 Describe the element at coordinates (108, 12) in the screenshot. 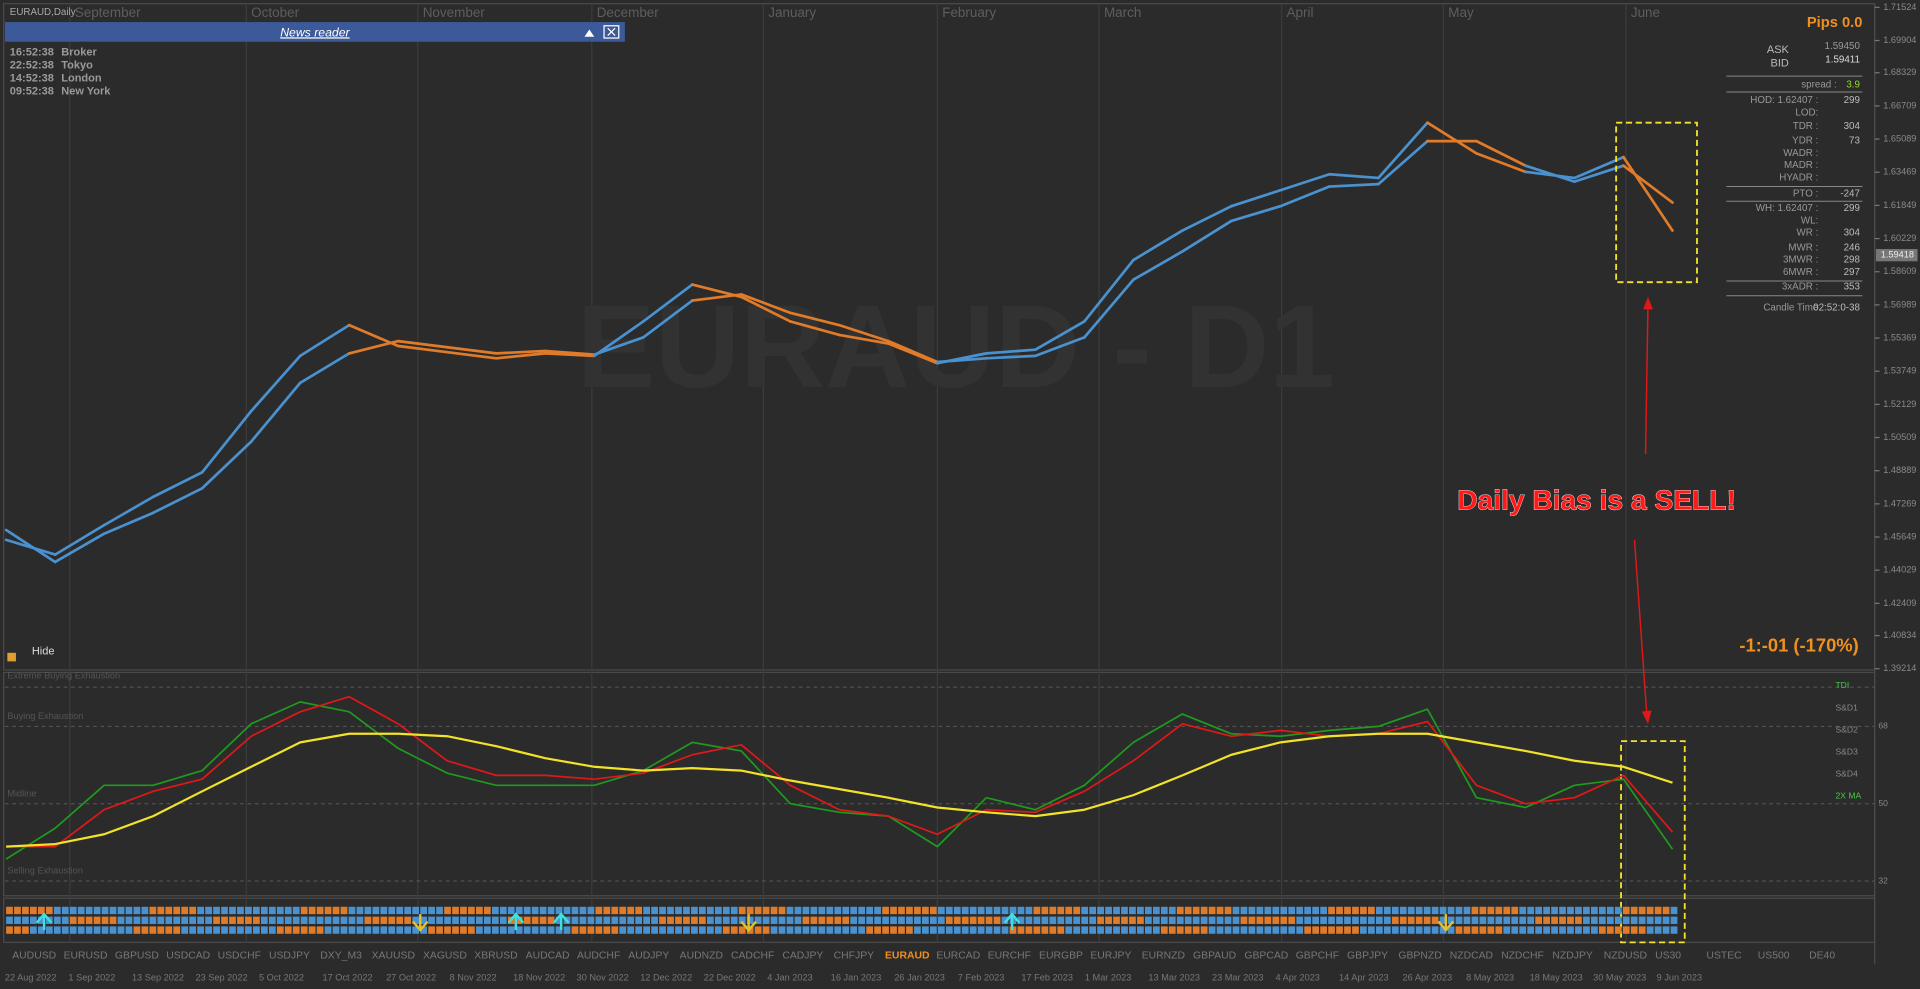

I see `month-label: September` at that location.